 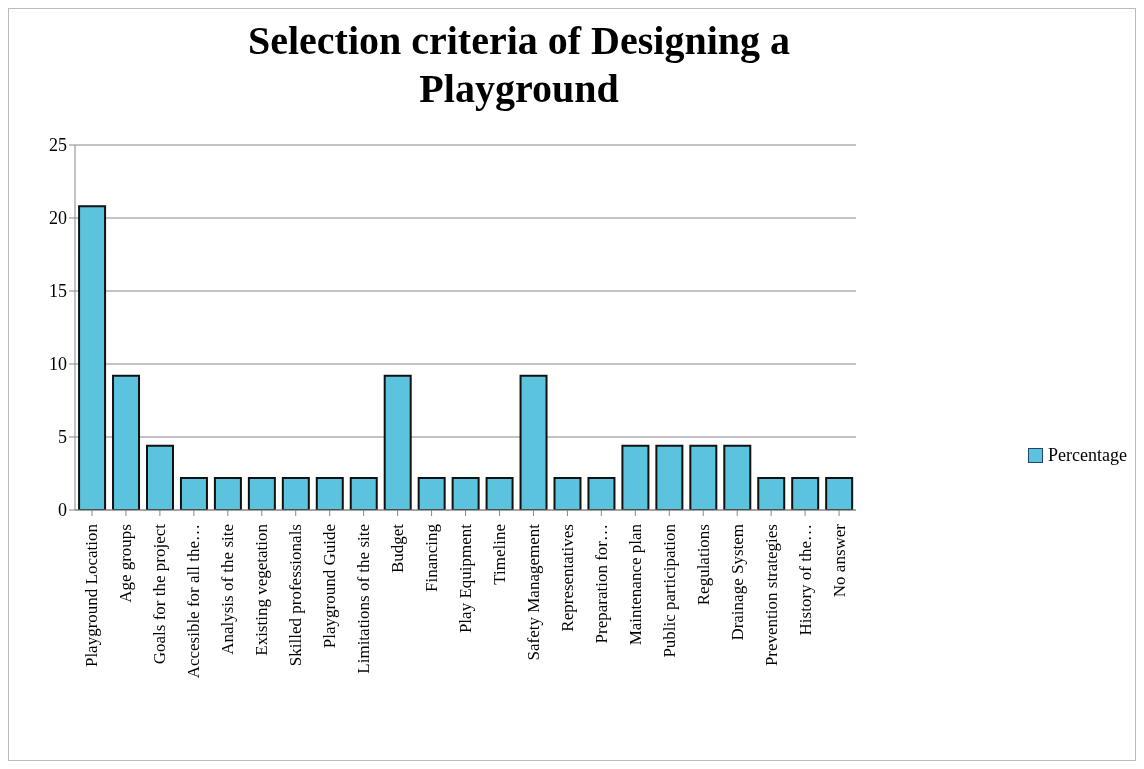 What do you see at coordinates (1087, 455) in the screenshot?
I see `legend-label: Percentage` at bounding box center [1087, 455].